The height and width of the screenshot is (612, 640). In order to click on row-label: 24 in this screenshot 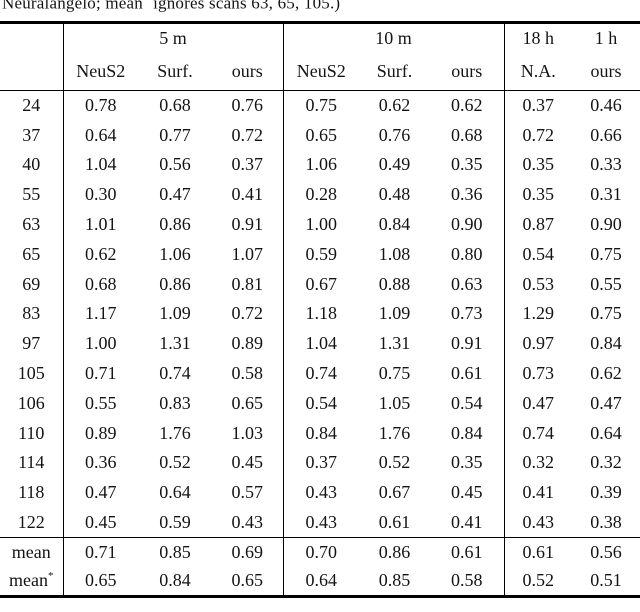, I will do `click(31, 105)`.